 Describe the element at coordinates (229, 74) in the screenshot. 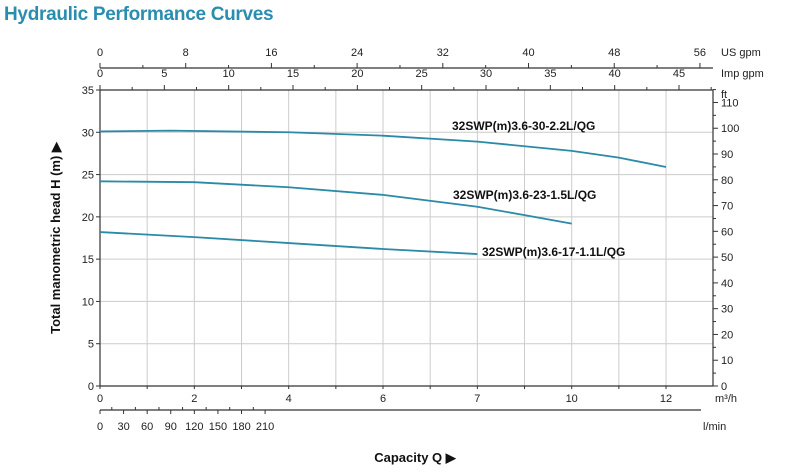

I see `imp-gpm-tick-label: 10` at that location.